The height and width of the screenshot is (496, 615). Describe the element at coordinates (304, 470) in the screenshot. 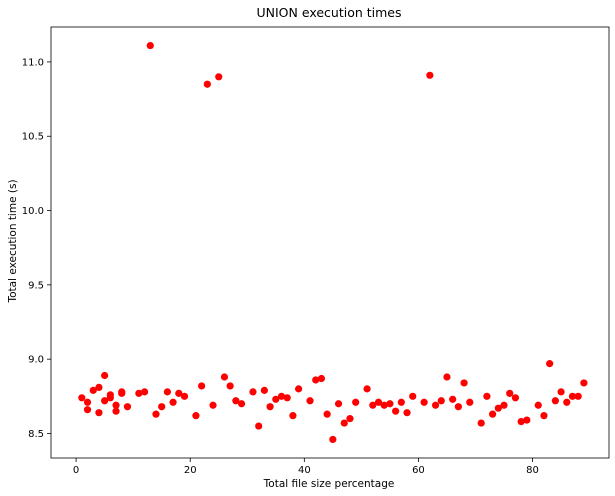

I see `x-tick-label: 40` at that location.